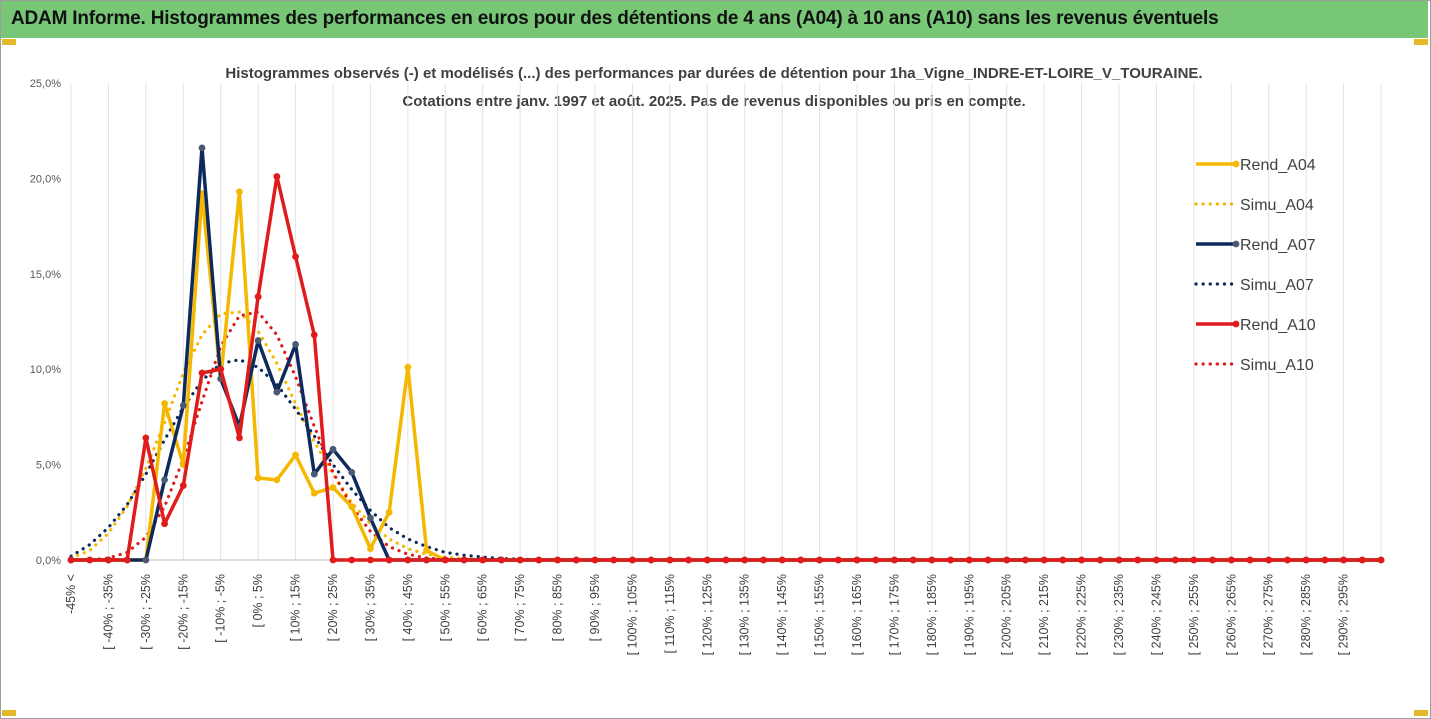 The width and height of the screenshot is (1431, 719). Describe the element at coordinates (1269, 614) in the screenshot. I see `x-tick-label: [ 270% ; 275%` at that location.